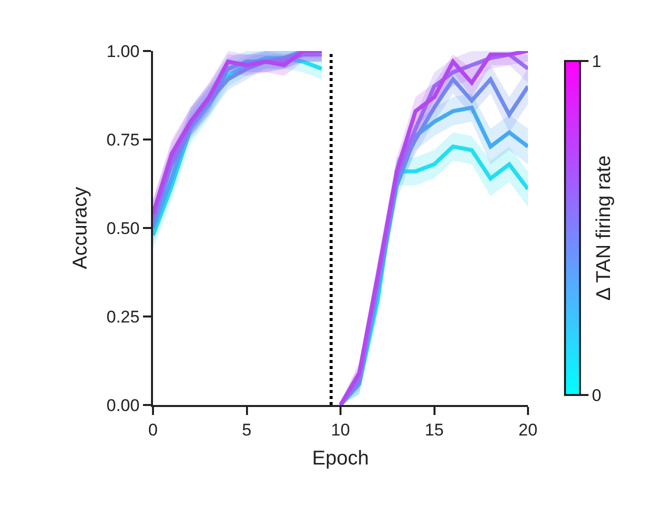 The image size is (670, 521). Describe the element at coordinates (604, 228) in the screenshot. I see `color-bar-title: Δ TAN firing rate` at that location.